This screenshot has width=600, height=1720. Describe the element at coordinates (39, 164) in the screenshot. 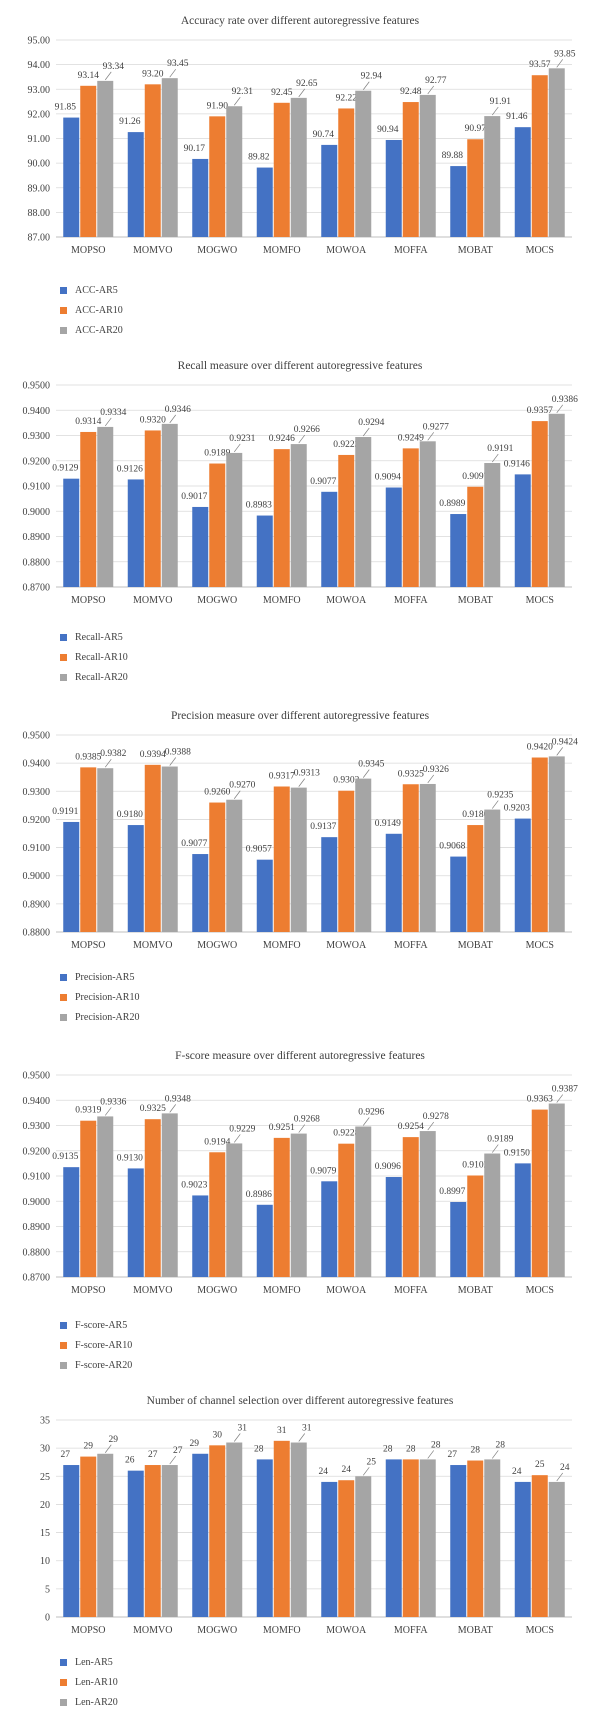

I see `y-tick-label: 90.00` at that location.